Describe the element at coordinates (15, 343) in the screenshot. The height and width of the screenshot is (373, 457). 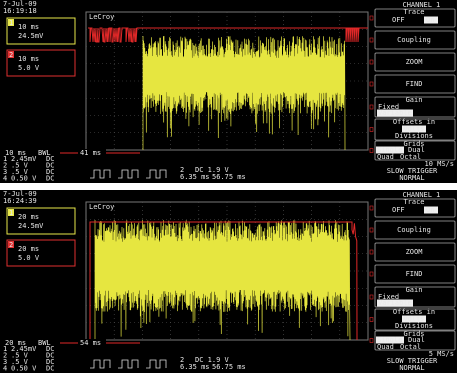
I see `timebase: 20 ms` at that location.